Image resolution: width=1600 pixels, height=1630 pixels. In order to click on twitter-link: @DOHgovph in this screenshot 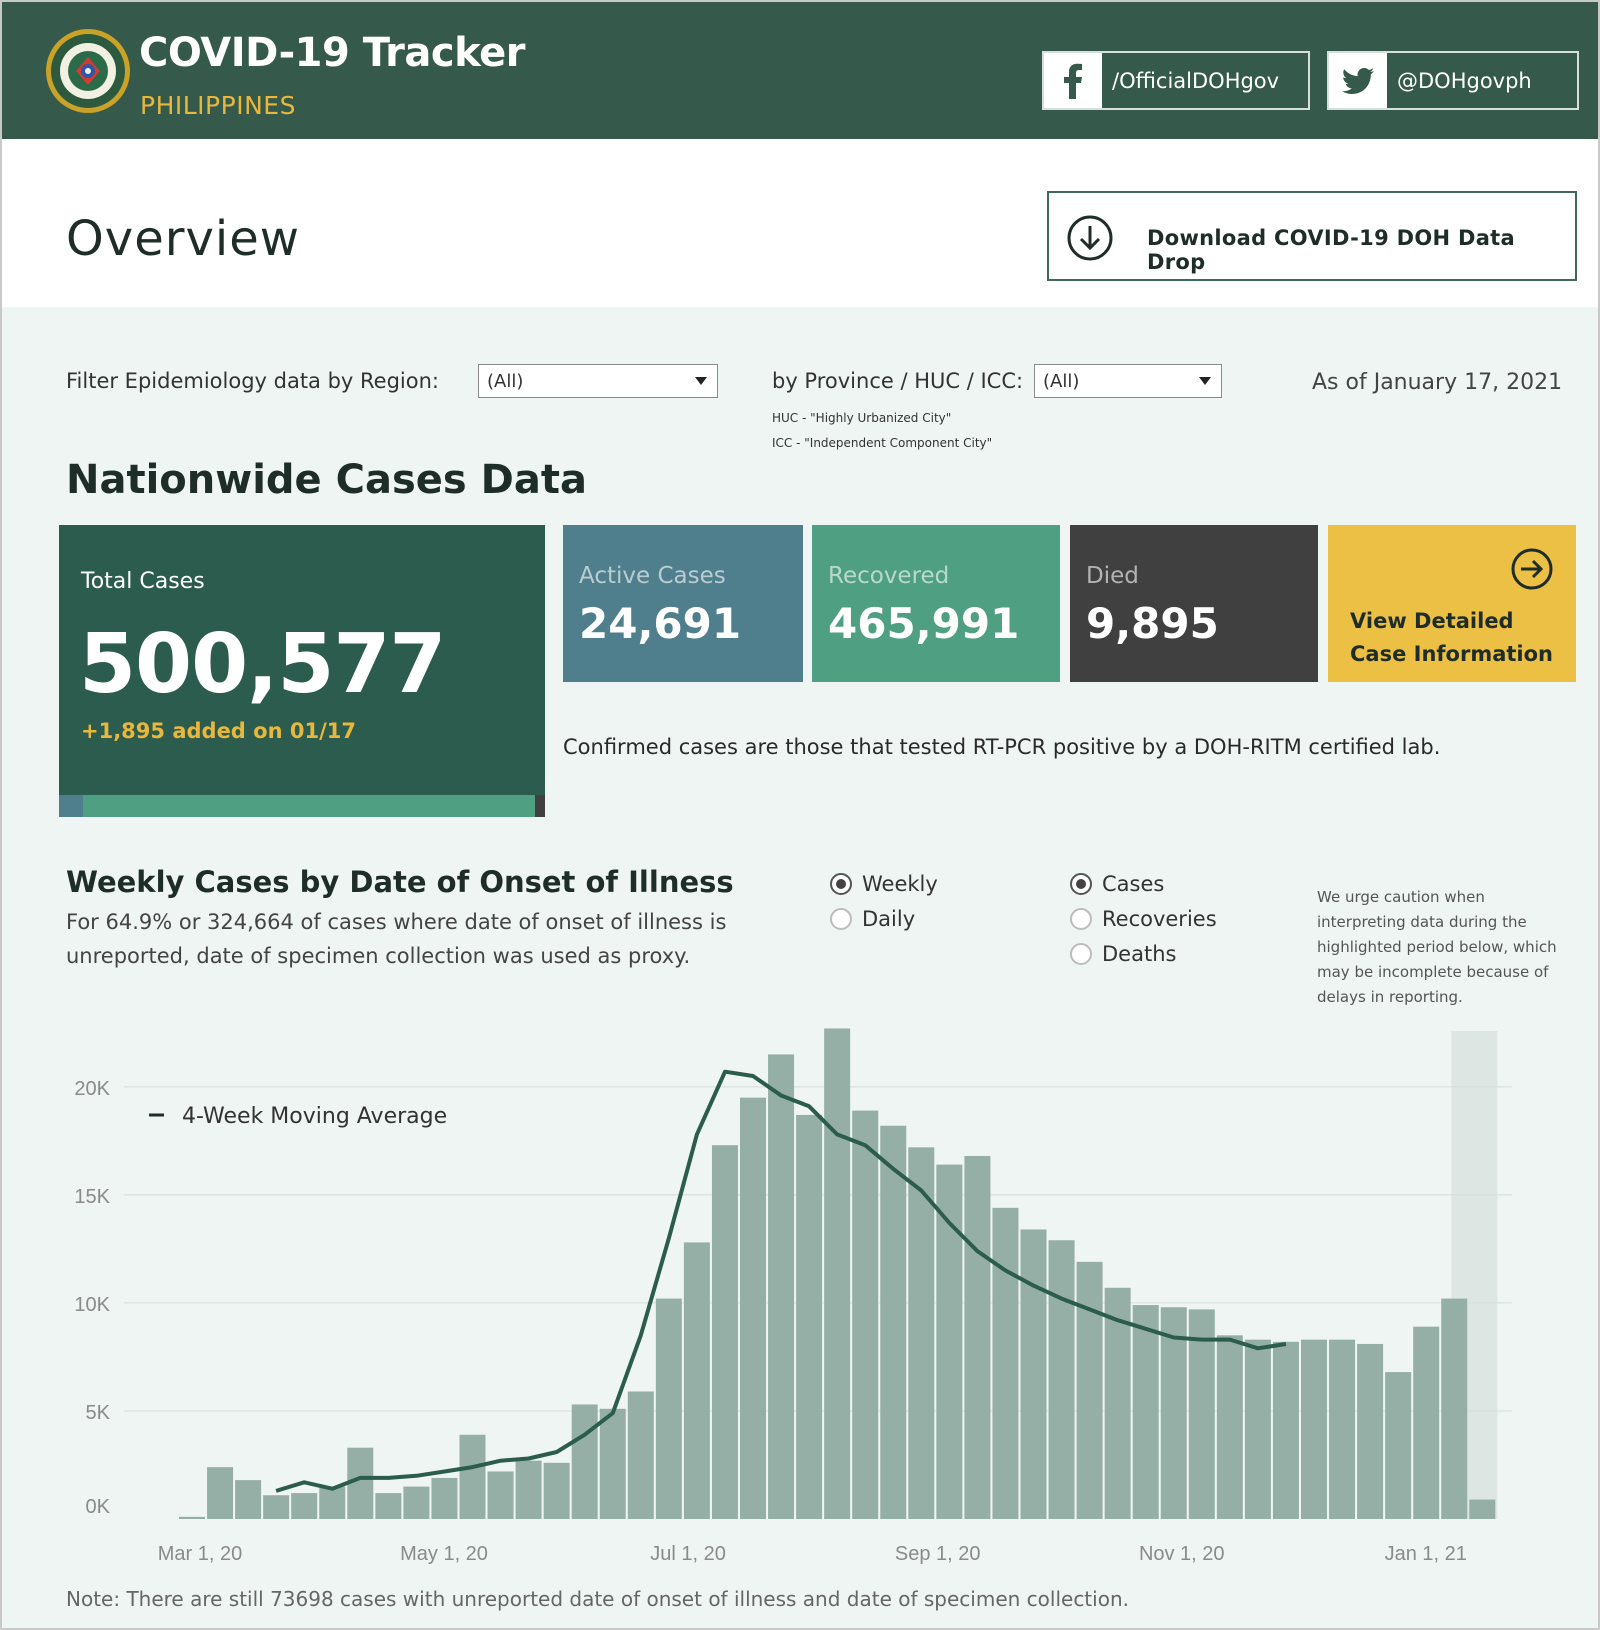, I will do `click(1453, 80)`.